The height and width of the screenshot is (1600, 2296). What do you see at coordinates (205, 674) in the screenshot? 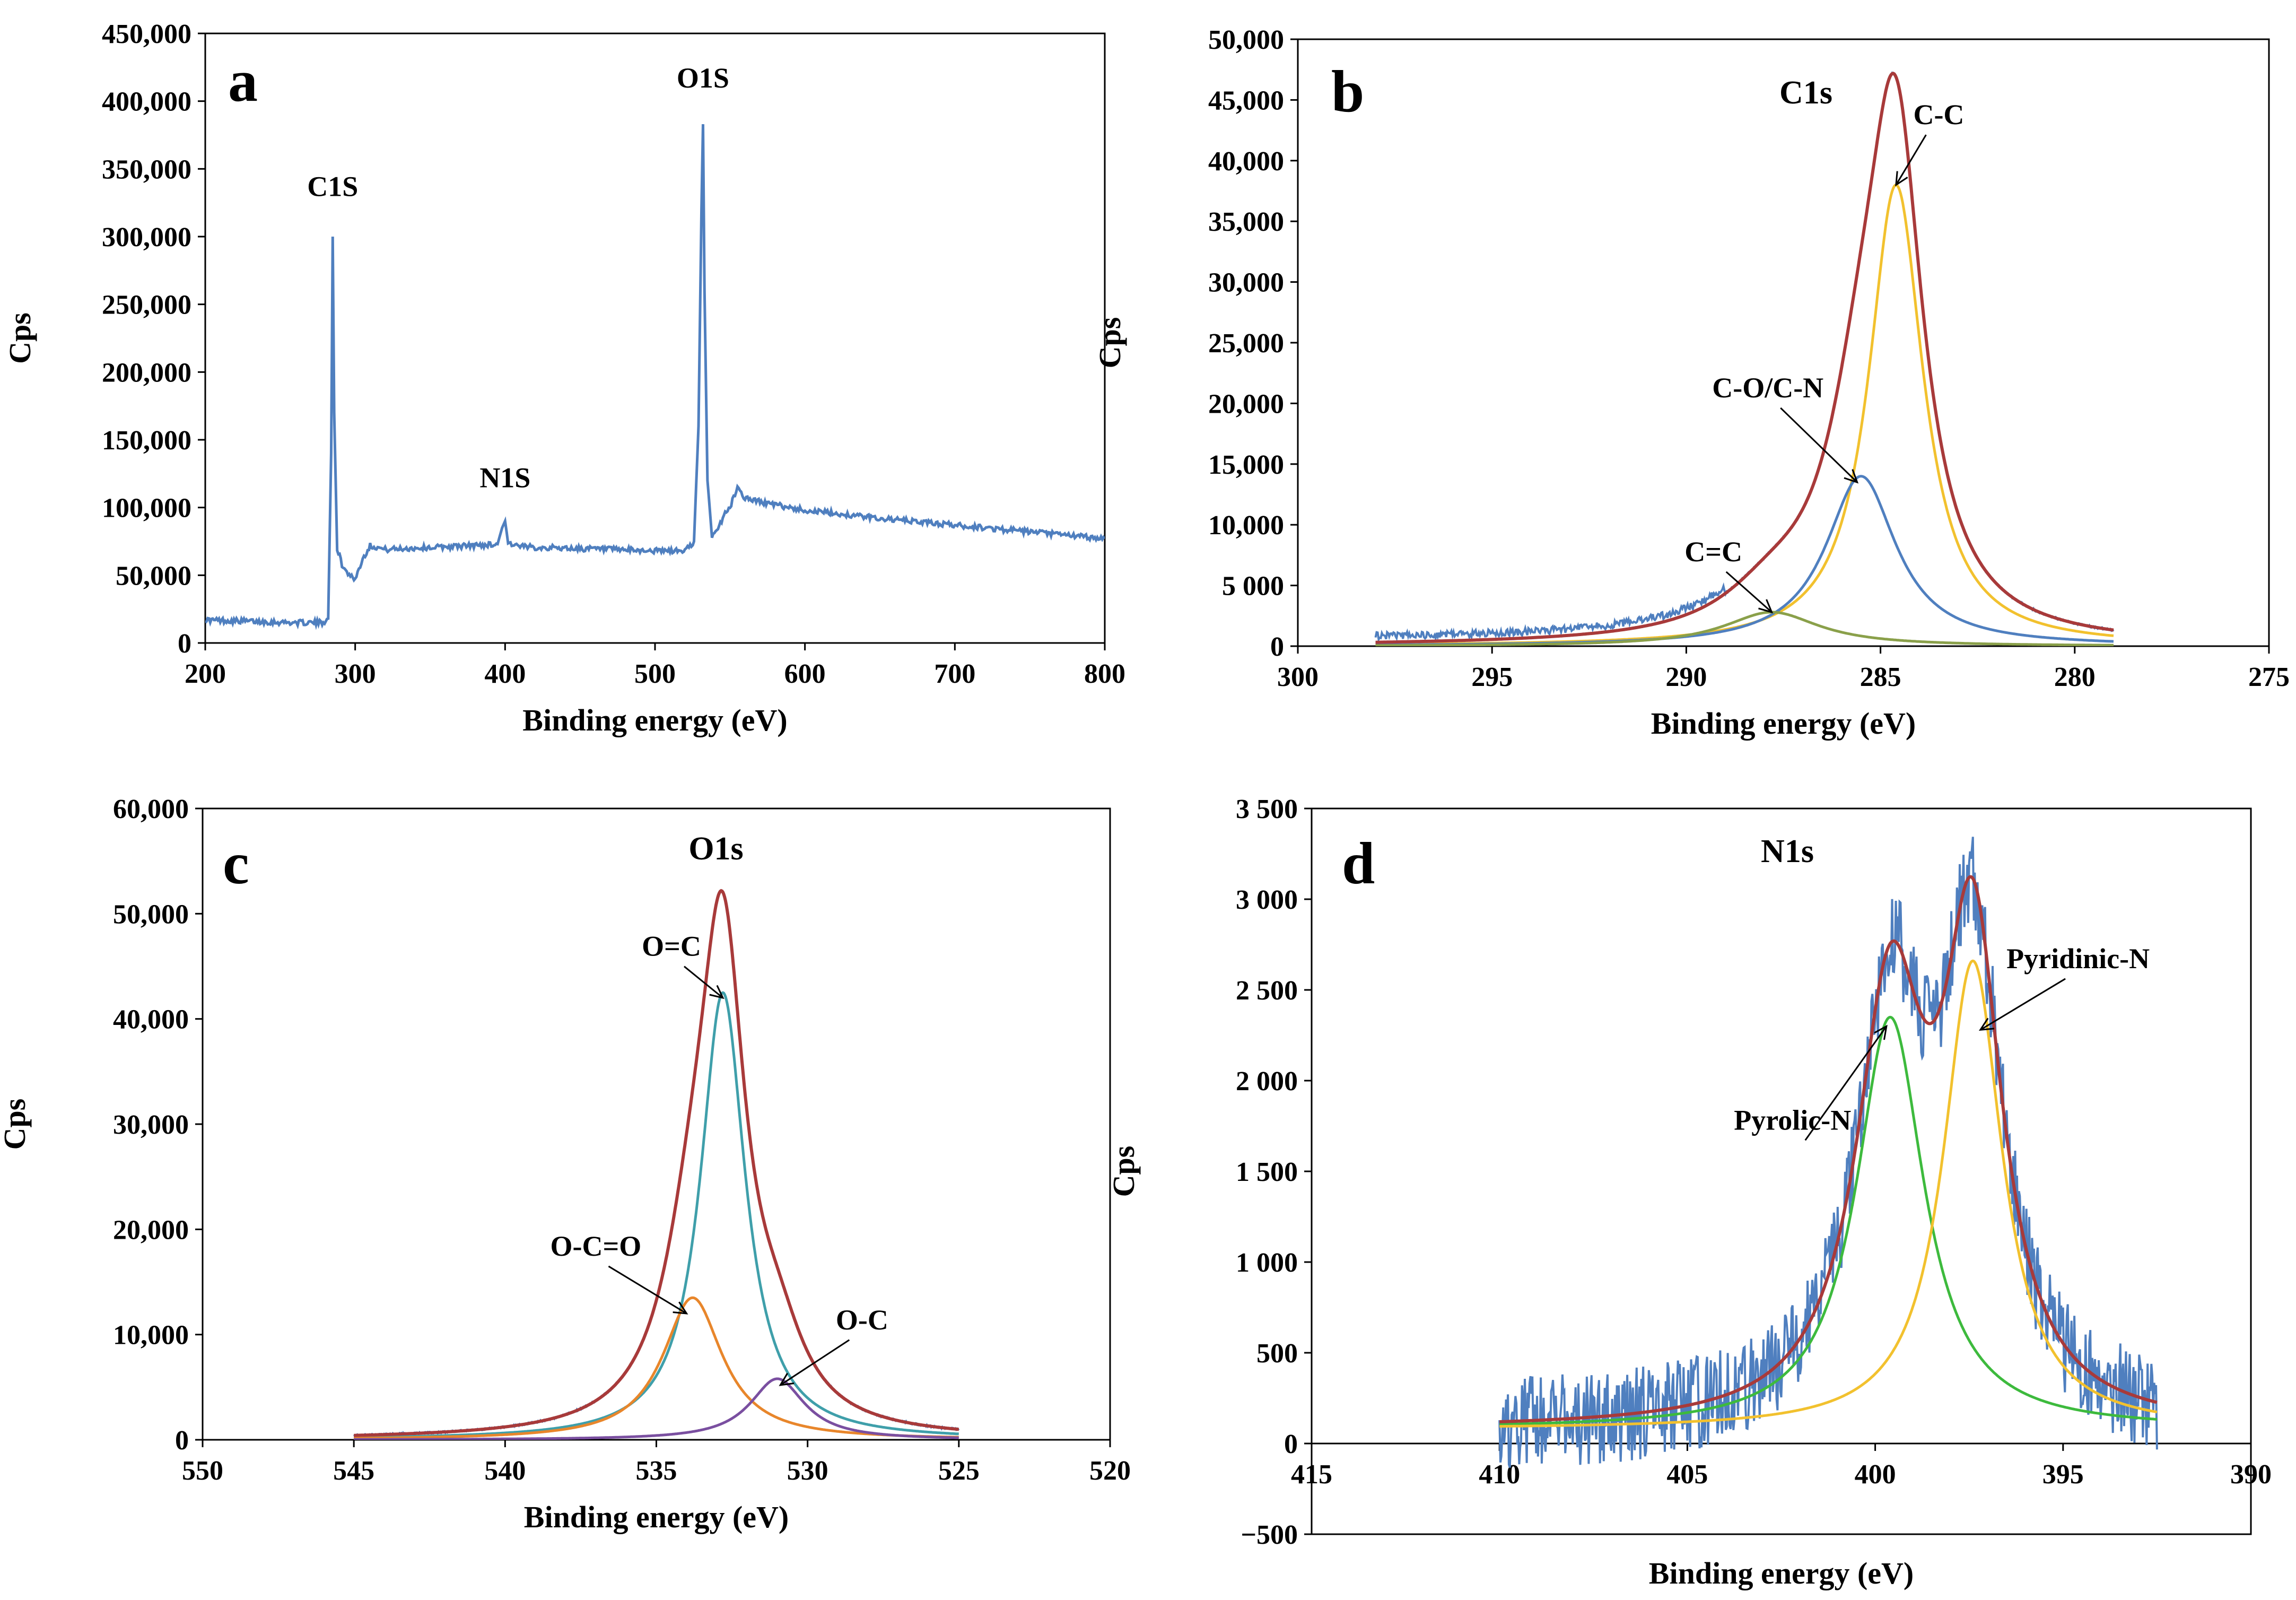
I see `x-tick-label: 200` at bounding box center [205, 674].